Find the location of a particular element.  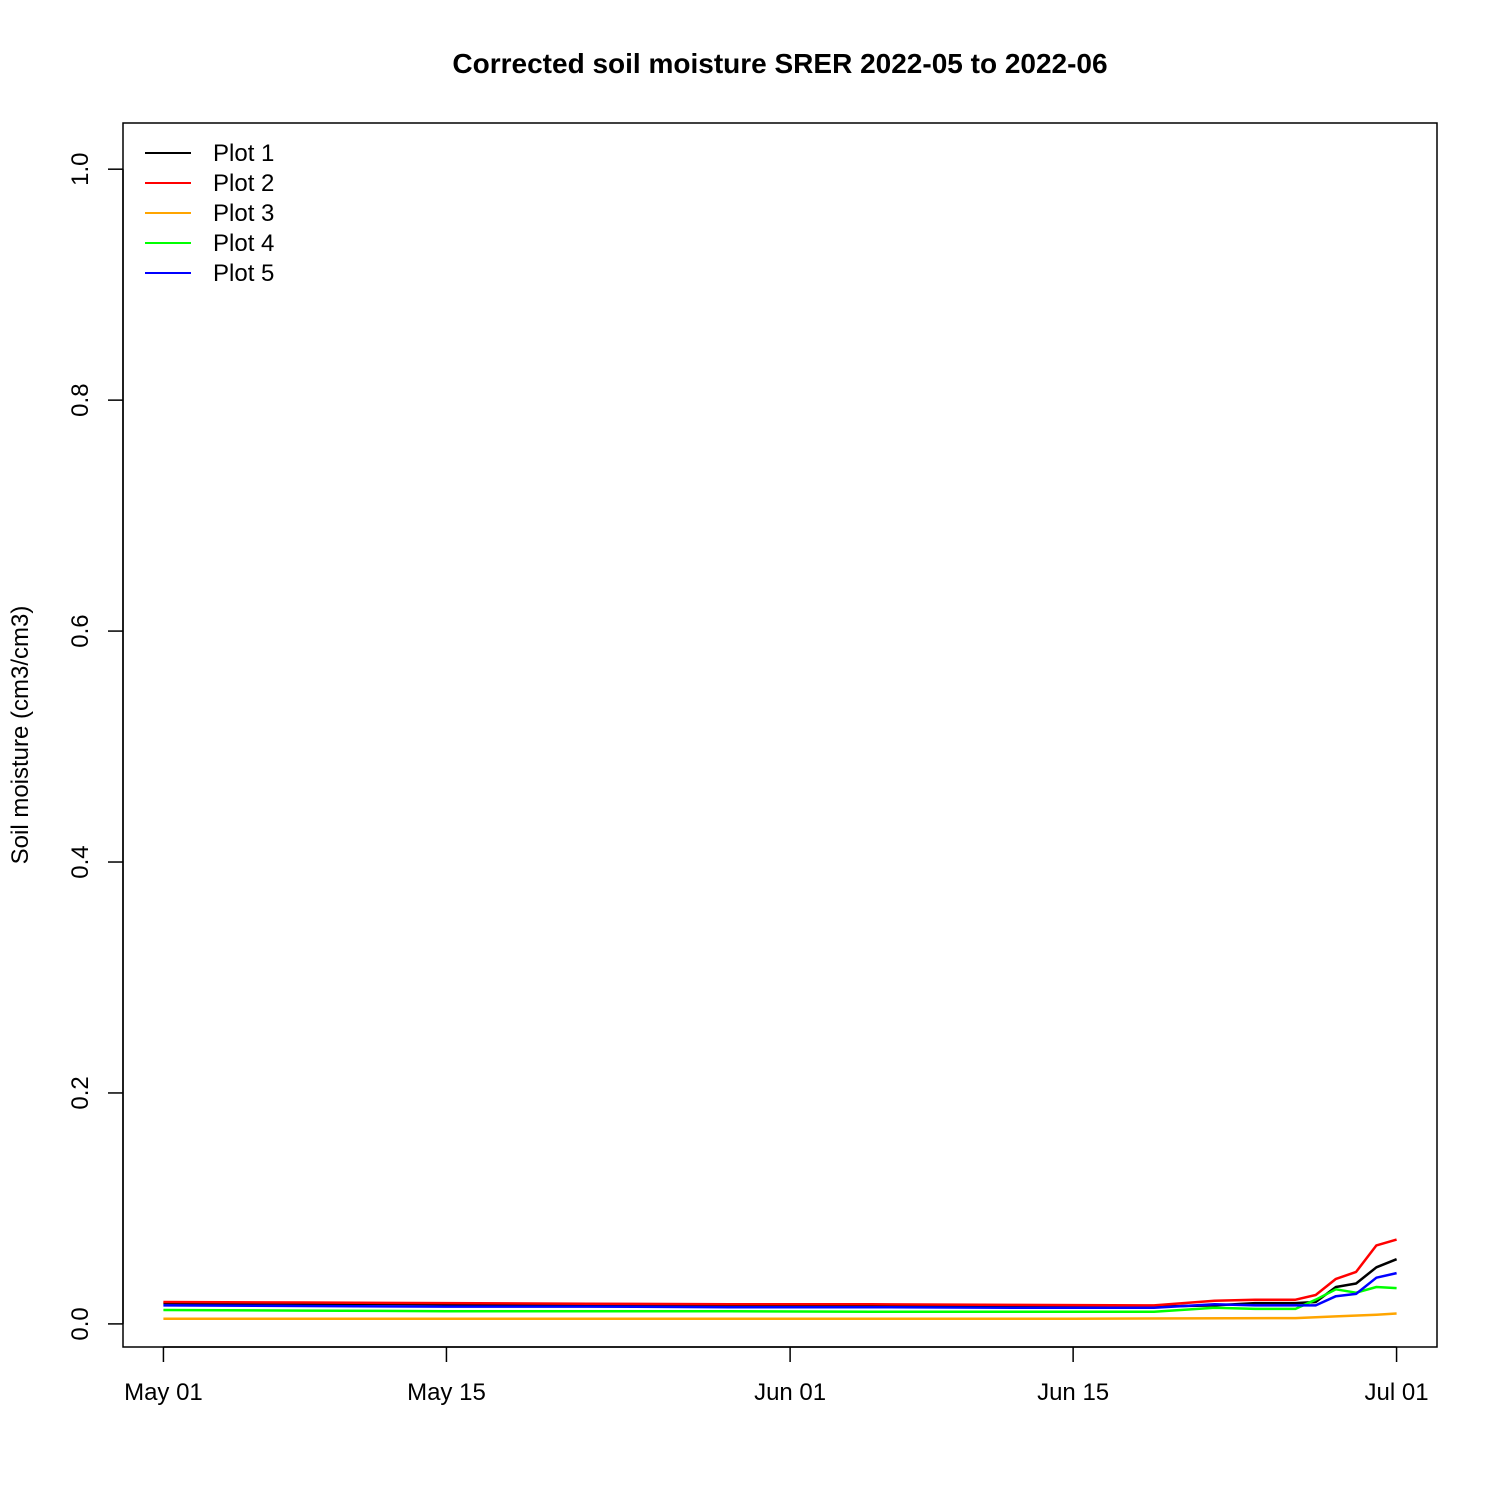

y-tick-label: 0.6 is located at coordinates (80, 630).